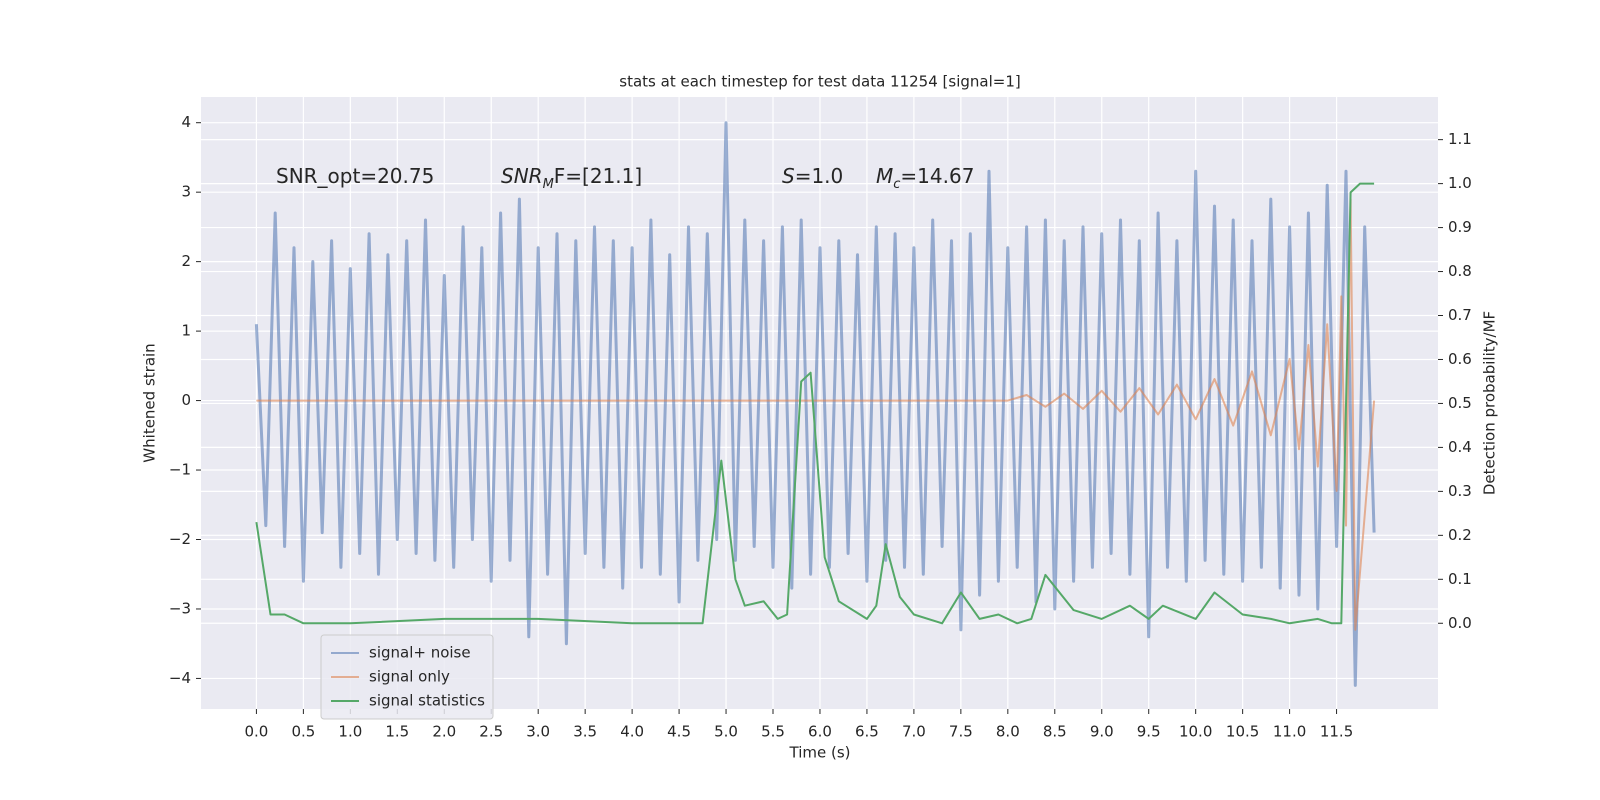 The height and width of the screenshot is (800, 1600). What do you see at coordinates (1460, 227) in the screenshot?
I see `y2-tick-label: 0.9` at bounding box center [1460, 227].